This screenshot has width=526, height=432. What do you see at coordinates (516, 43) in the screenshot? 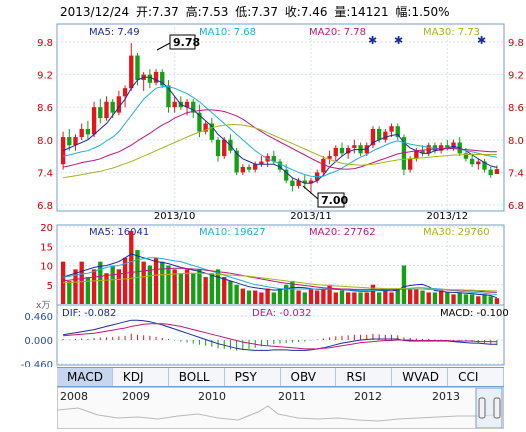
I see `price-tick-right: 9.8` at bounding box center [516, 43].